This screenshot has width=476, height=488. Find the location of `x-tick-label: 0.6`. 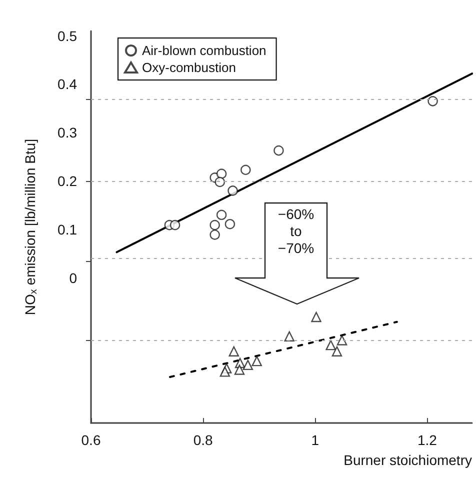

x-tick-label: 0.6 is located at coordinates (91, 440).